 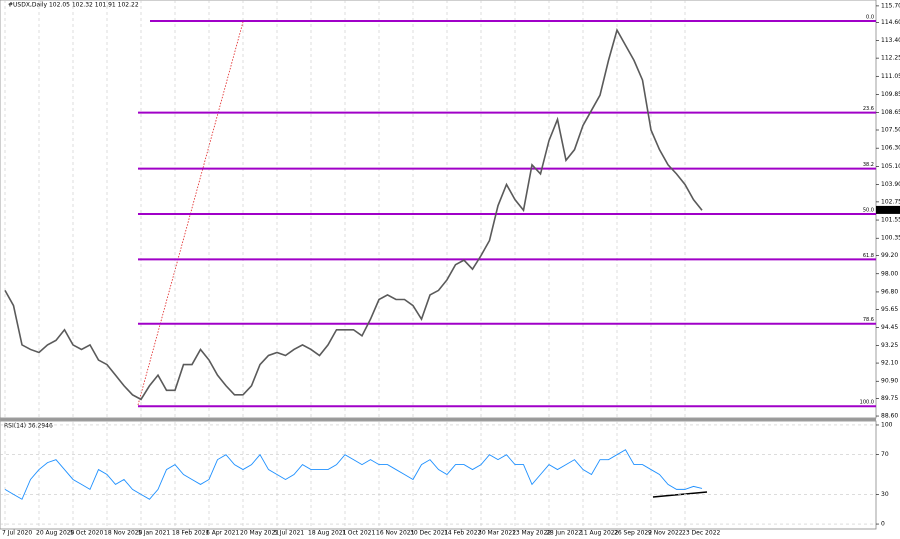 What do you see at coordinates (154, 533) in the screenshot?
I see `x-tick-label: 5 Jan 2021` at bounding box center [154, 533].